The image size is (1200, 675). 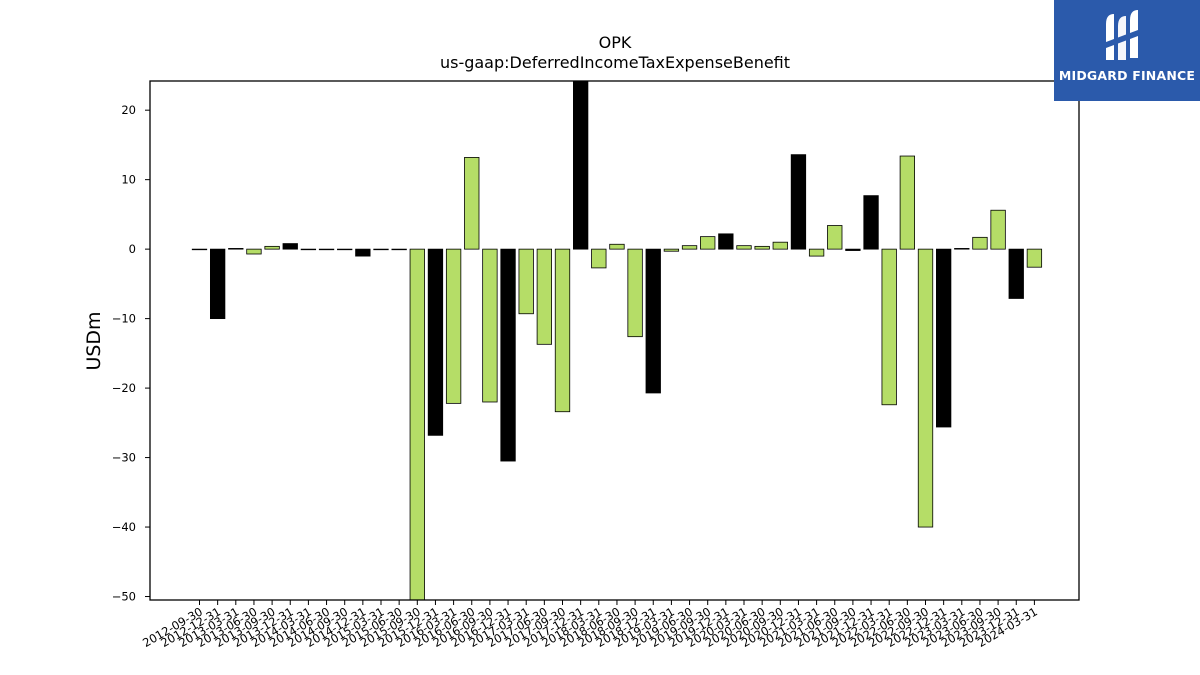 What do you see at coordinates (131, 353) in the screenshot?
I see `y-axis-ticks: 20 10 0 −10 −20 −30 −40 −50` at bounding box center [131, 353].